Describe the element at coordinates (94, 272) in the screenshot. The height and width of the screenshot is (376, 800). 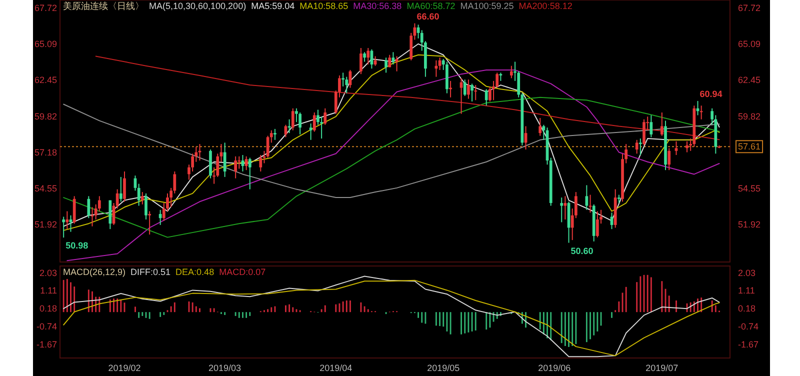
I see `chart-title: MACD(26,12,9)` at that location.